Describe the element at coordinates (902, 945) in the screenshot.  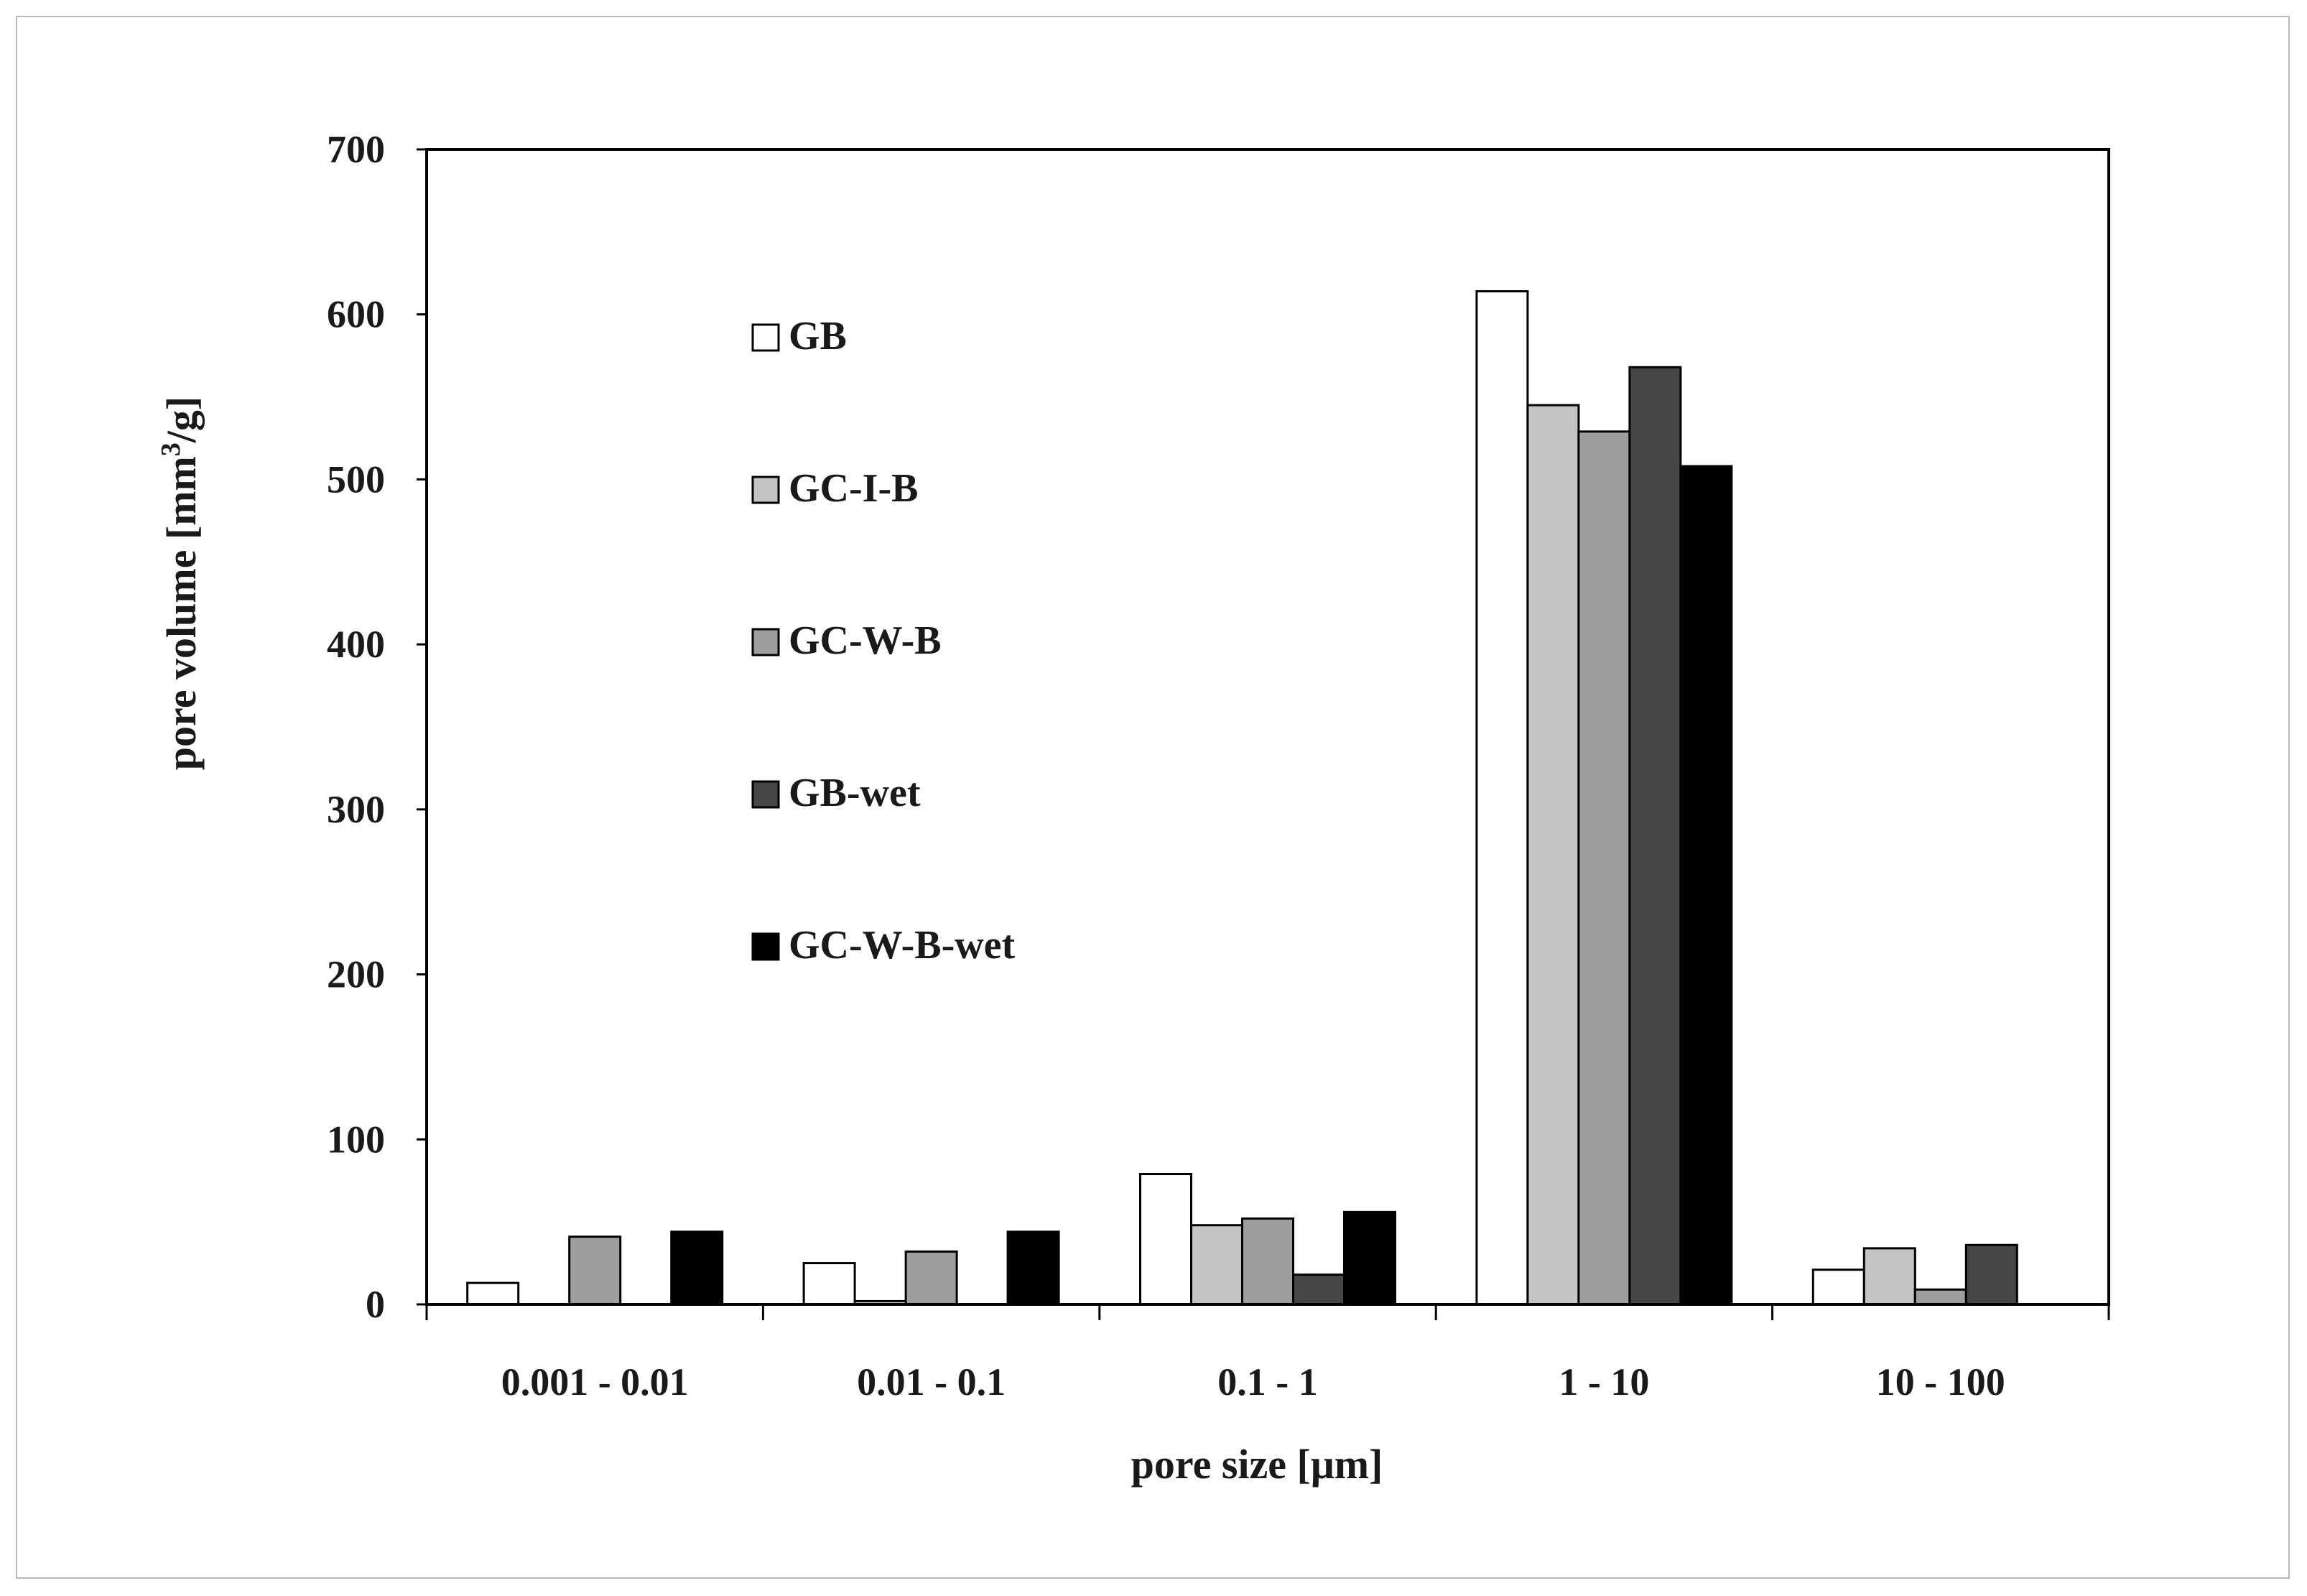
I see `legend-label: GC-W-B-wet` at that location.